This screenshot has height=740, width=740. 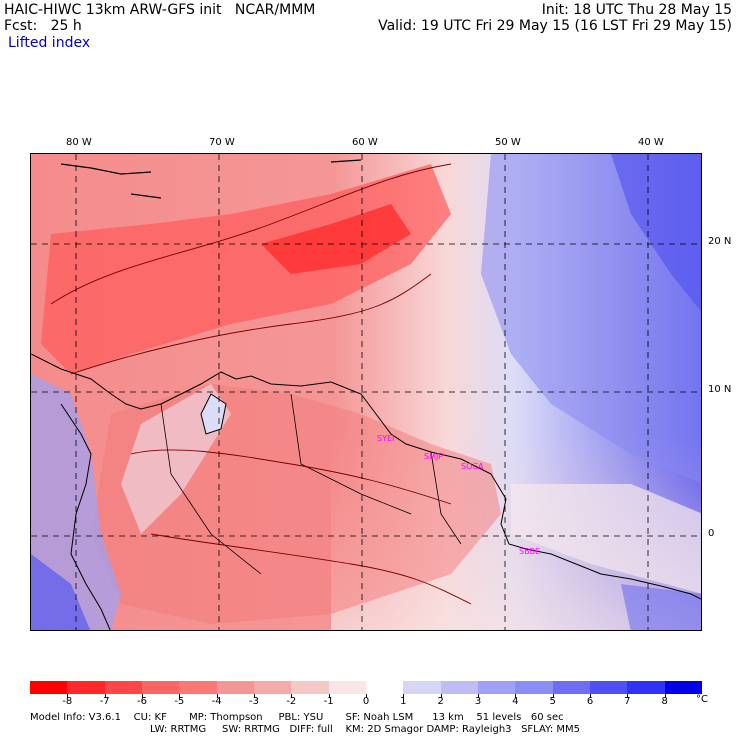 I want to click on southeast-stable-patch, so click(x=661, y=607).